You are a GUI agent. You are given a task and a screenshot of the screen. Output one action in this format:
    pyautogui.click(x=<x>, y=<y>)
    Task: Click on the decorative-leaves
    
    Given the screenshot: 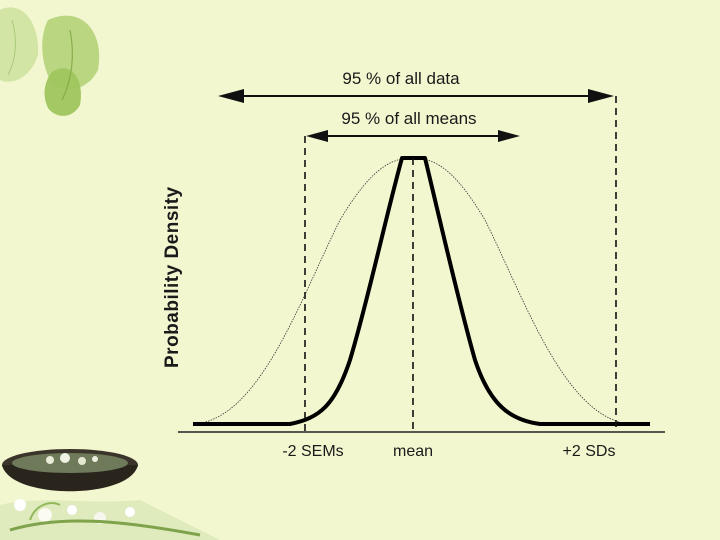 What is the action you would take?
    pyautogui.click(x=50, y=61)
    